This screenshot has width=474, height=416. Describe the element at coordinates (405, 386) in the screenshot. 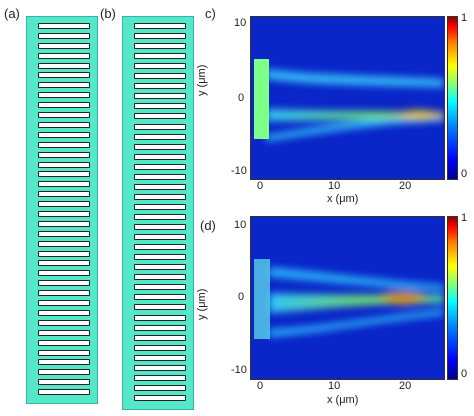

I see `x-tick-d-20: 20` at that location.